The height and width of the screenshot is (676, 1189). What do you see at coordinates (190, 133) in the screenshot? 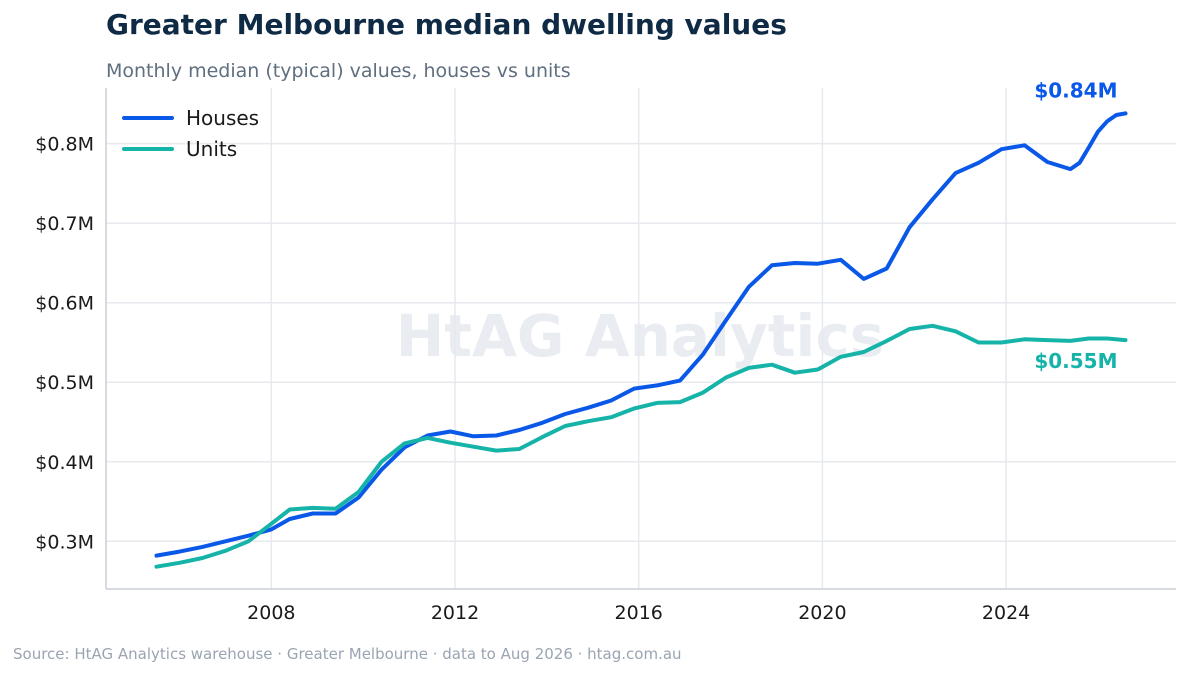
I see `legend: Houses Units` at bounding box center [190, 133].